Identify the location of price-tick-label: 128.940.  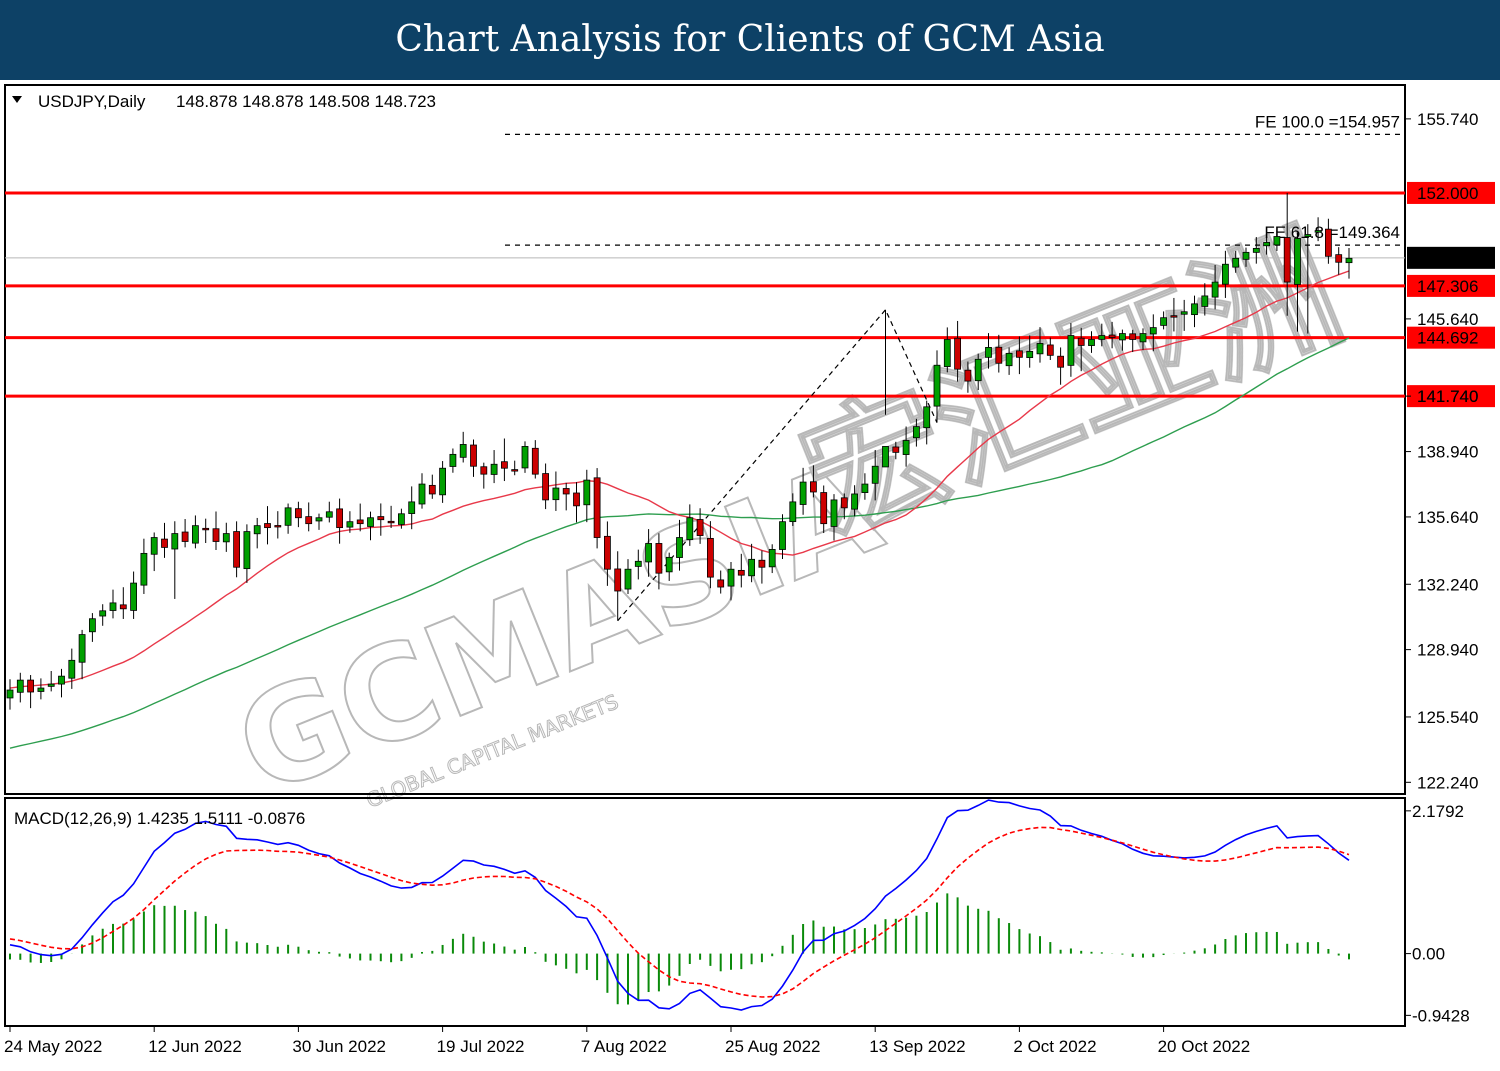
(1447, 650).